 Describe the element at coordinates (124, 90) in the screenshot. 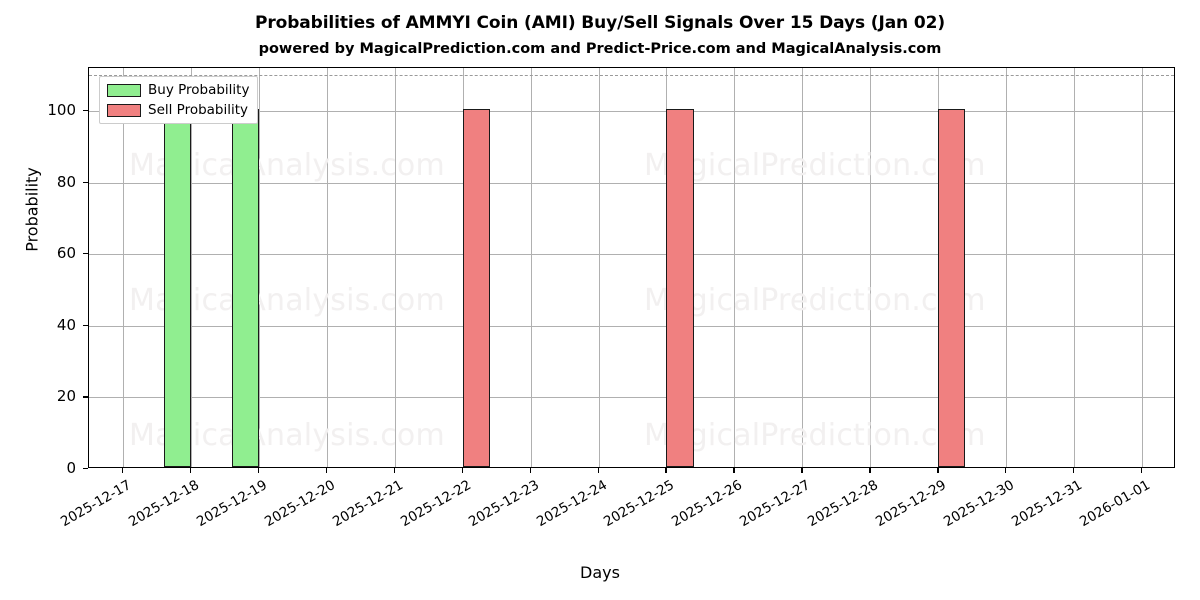

I see `legend-swatch-buy` at that location.